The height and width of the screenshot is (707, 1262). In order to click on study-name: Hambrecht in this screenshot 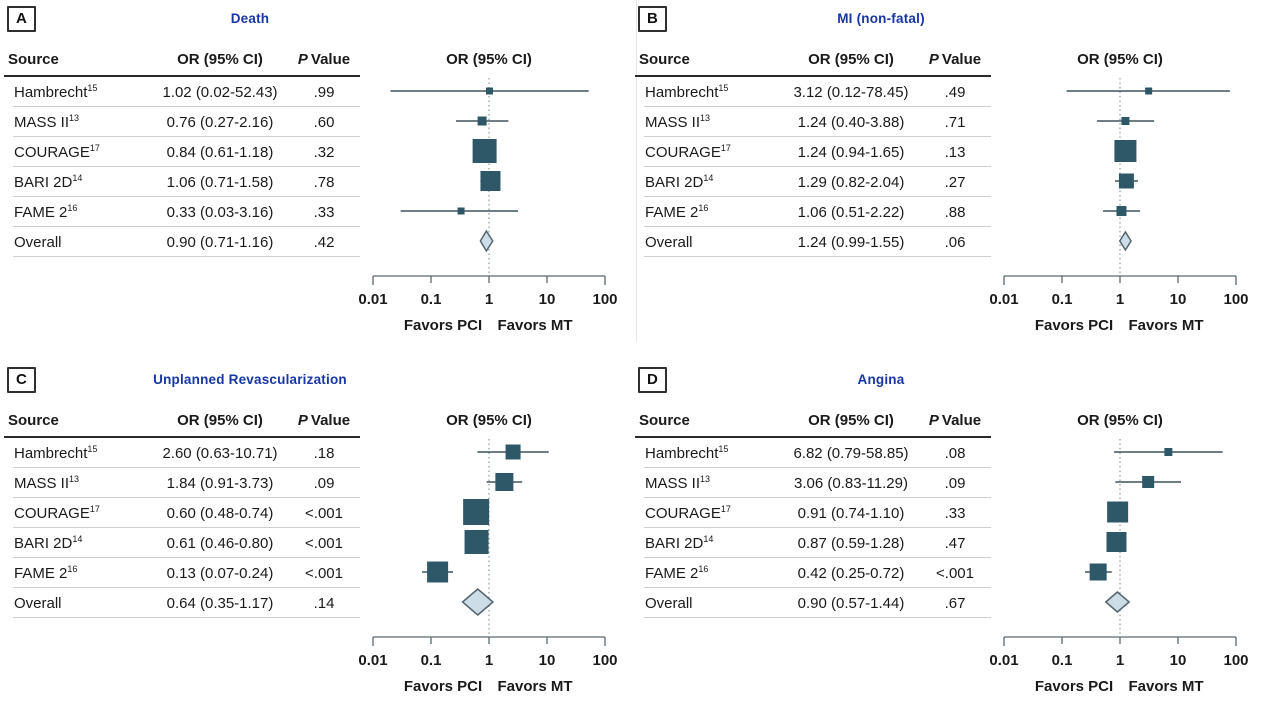, I will do `click(51, 453)`.